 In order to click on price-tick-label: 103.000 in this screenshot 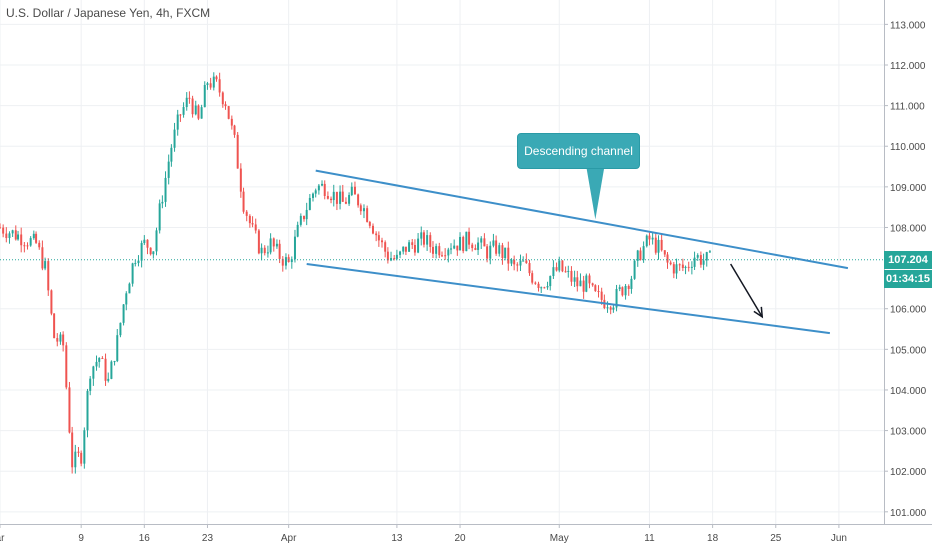, I will do `click(908, 432)`.